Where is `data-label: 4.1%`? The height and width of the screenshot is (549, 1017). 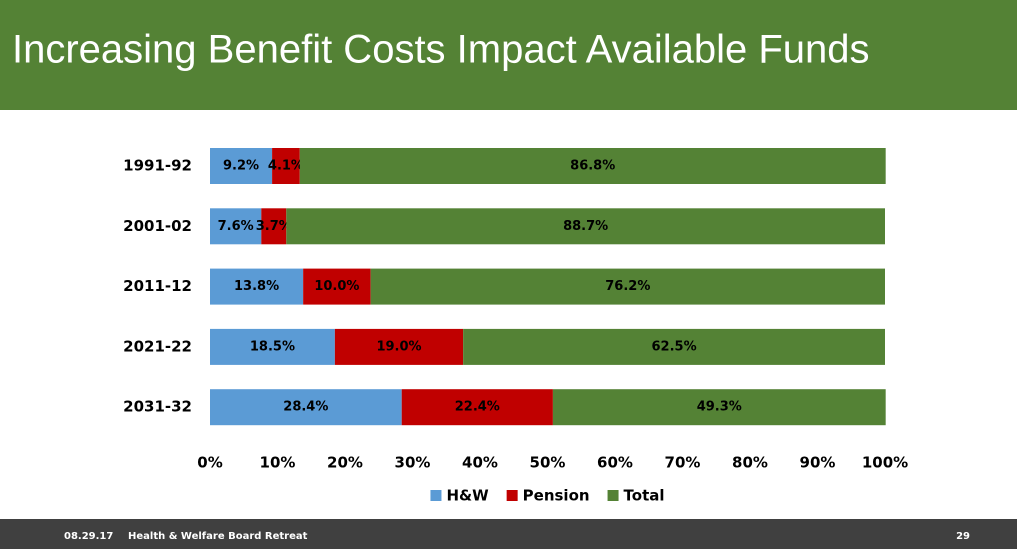
data-label: 4.1% is located at coordinates (286, 166).